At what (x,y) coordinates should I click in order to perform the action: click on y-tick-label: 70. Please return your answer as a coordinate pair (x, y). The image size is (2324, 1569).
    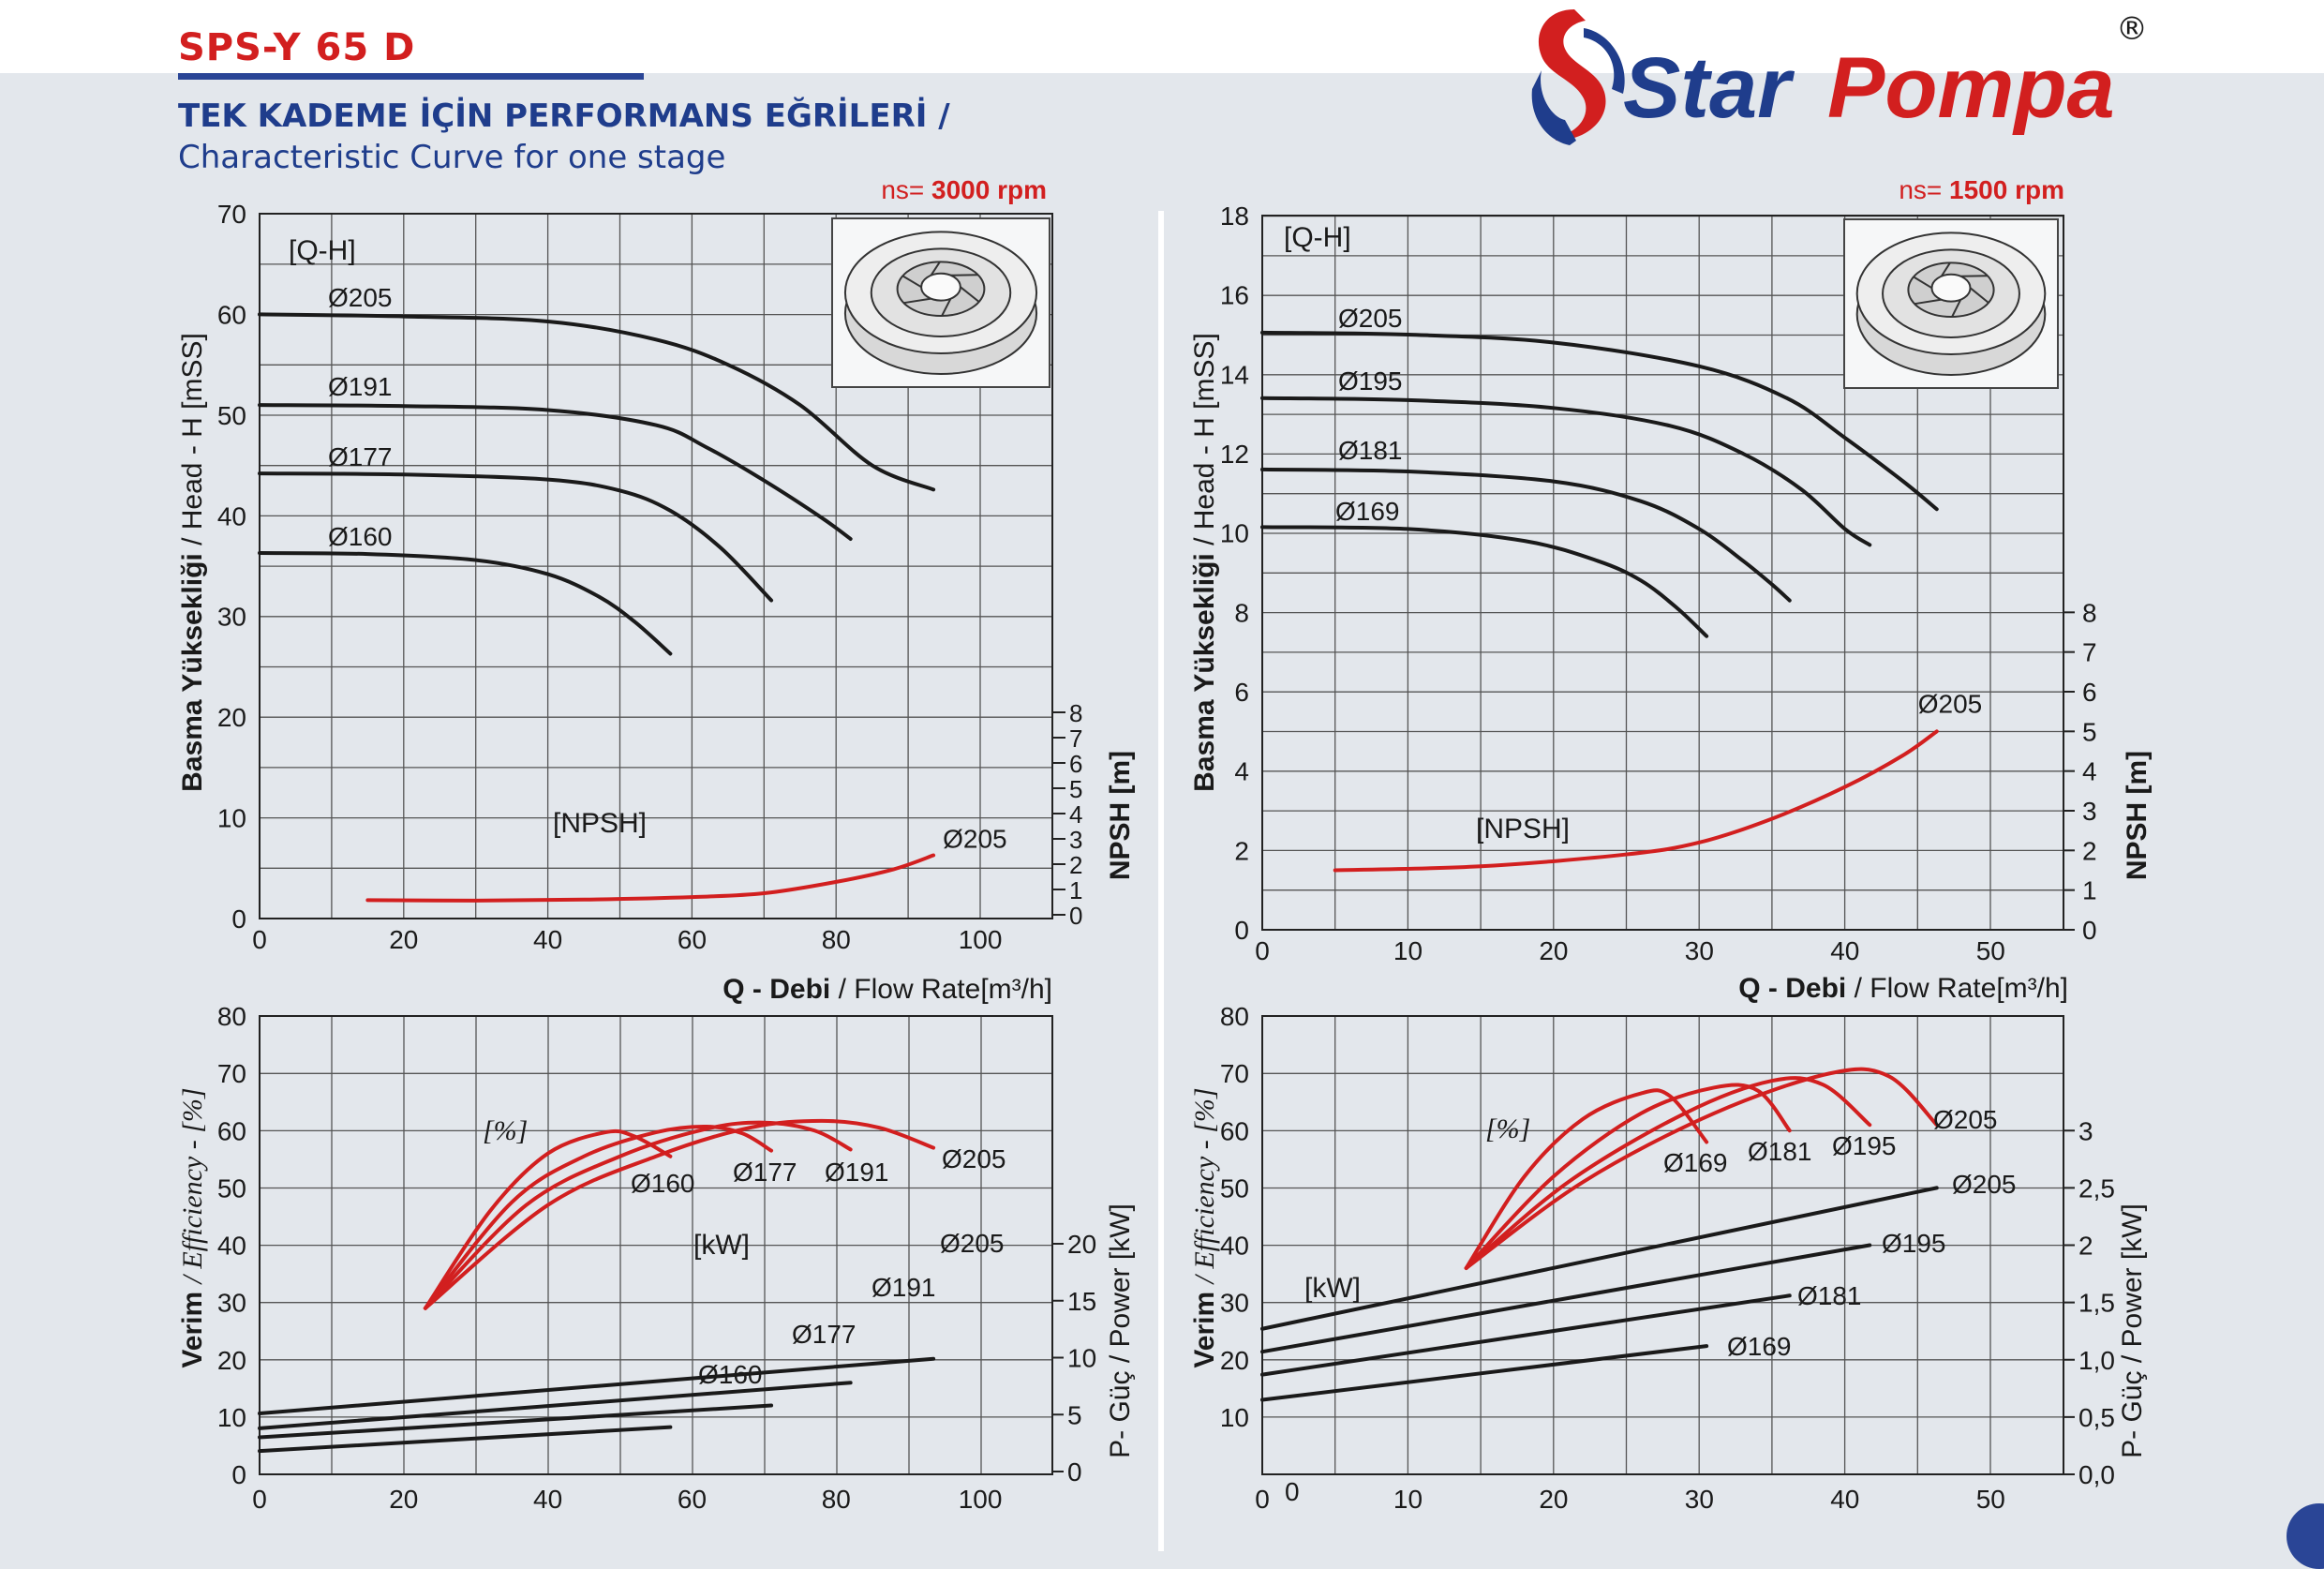
    Looking at the image, I should click on (1234, 1073).